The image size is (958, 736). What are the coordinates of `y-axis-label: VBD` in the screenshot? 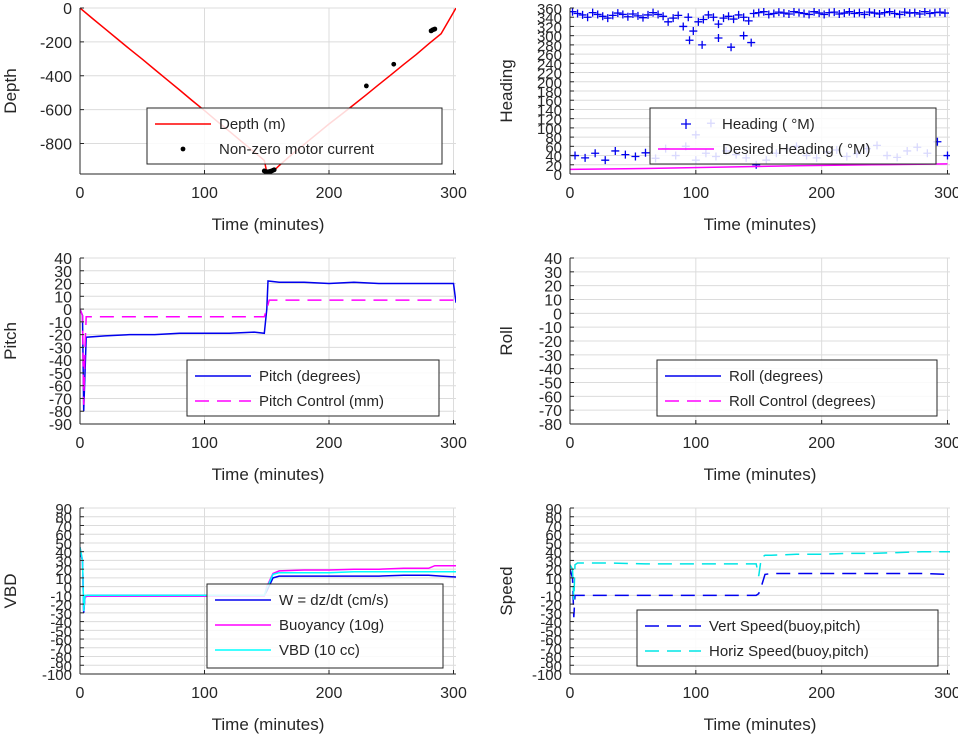 It's located at (10, 591).